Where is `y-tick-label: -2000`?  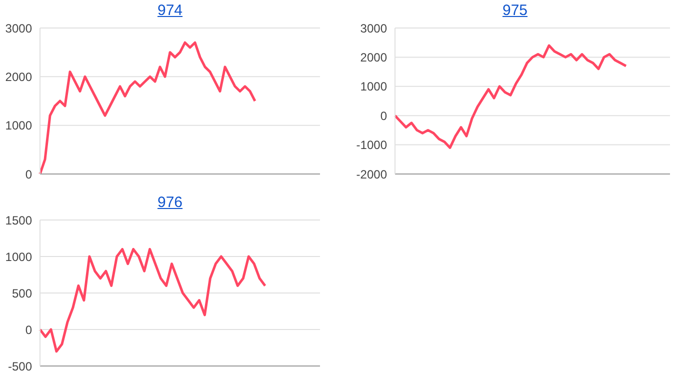
y-tick-label: -2000 is located at coordinates (372, 174).